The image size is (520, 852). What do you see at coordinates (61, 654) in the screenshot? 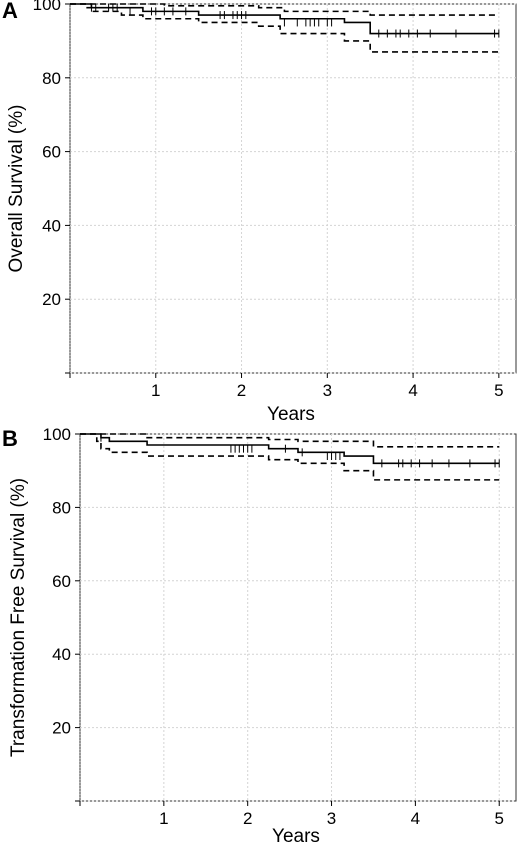
I see `y-tick-label-b: 40` at bounding box center [61, 654].